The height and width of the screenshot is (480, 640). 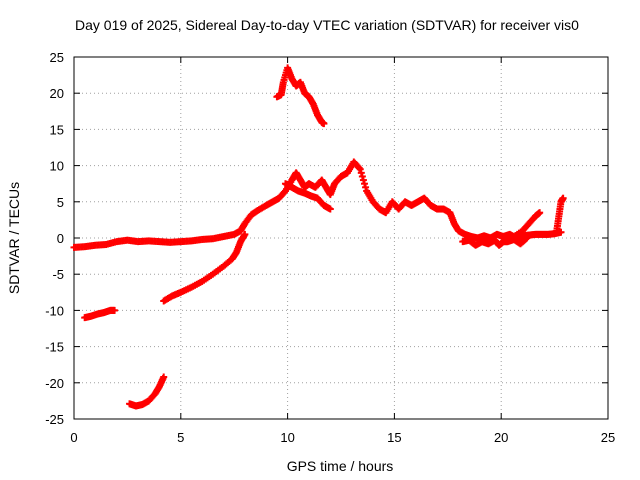 What do you see at coordinates (54, 310) in the screenshot?
I see `y-tick-label: -10` at bounding box center [54, 310].